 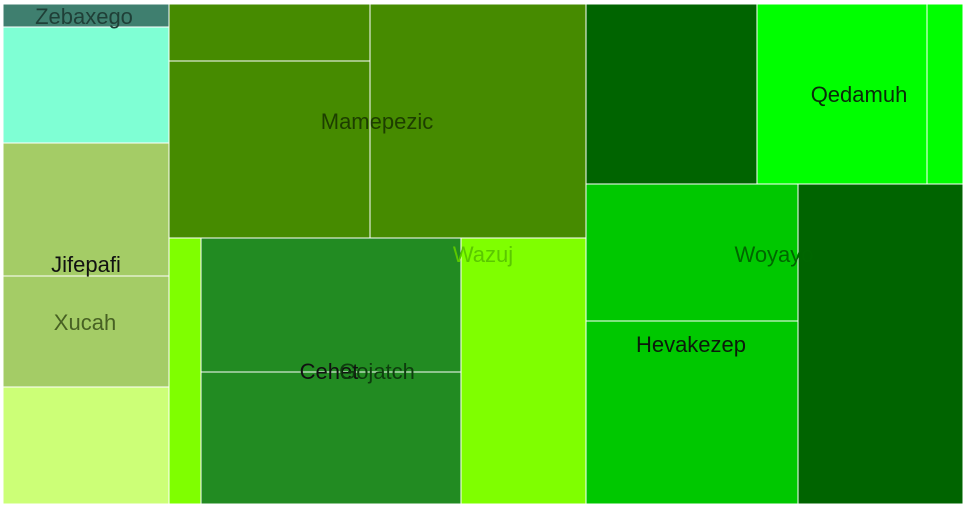 What do you see at coordinates (377, 371) in the screenshot?
I see `tile-label-gojatch: Gojatch` at bounding box center [377, 371].